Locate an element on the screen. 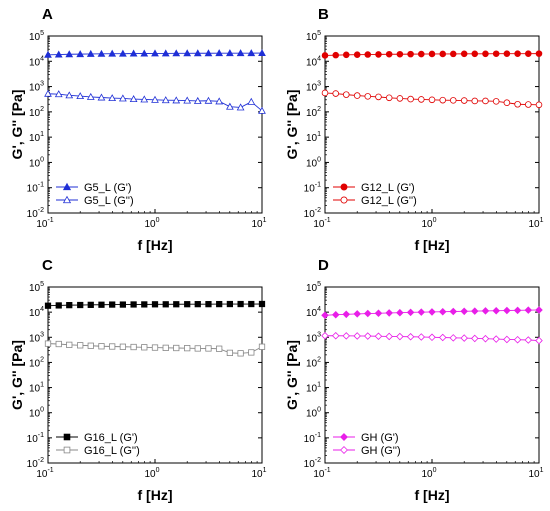 The height and width of the screenshot is (511, 550). y-axis-label: G', G'' [Pa] is located at coordinates (17, 375).